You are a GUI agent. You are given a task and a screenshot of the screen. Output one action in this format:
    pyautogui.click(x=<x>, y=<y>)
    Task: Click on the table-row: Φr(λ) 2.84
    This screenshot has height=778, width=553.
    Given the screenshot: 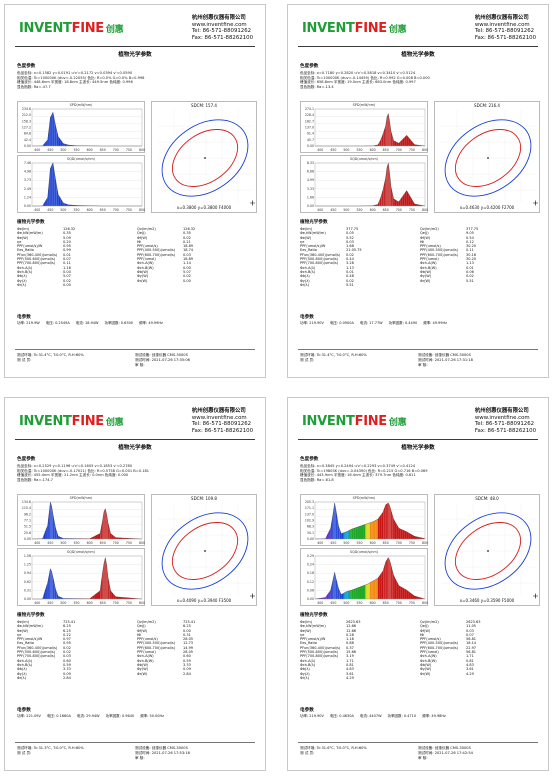 What is the action you would take?
    pyautogui.click(x=76, y=678)
    